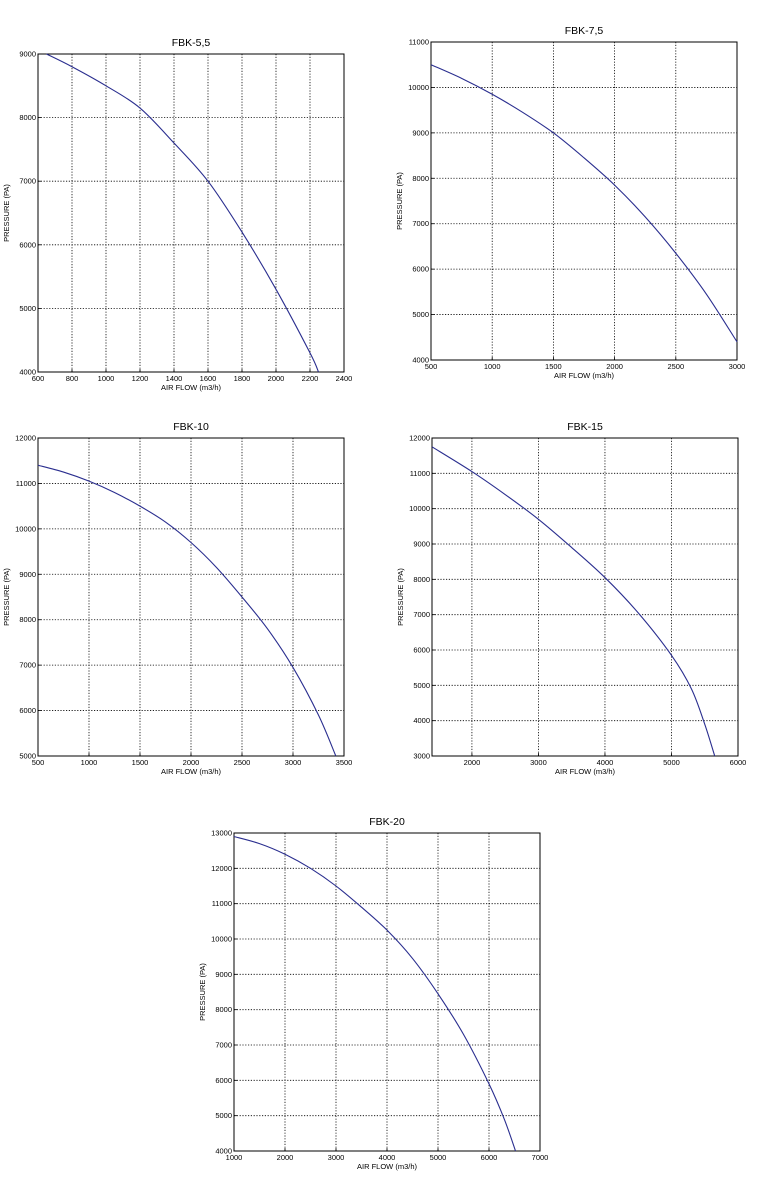  What do you see at coordinates (242, 378) in the screenshot?
I see `x-tick-label: 1800` at bounding box center [242, 378].